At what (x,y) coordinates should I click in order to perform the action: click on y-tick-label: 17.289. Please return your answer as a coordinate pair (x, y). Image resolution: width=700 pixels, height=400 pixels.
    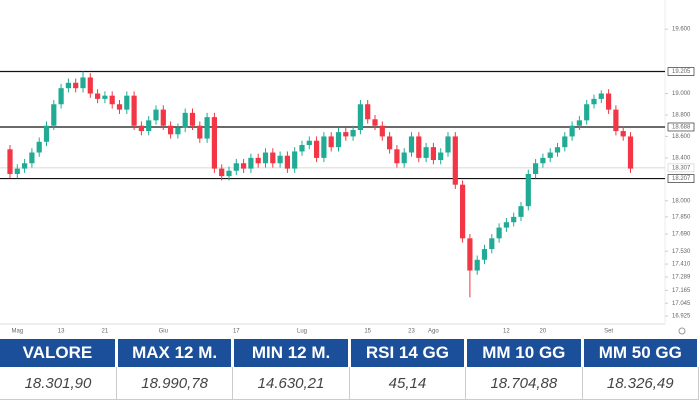
    Looking at the image, I should click on (681, 278).